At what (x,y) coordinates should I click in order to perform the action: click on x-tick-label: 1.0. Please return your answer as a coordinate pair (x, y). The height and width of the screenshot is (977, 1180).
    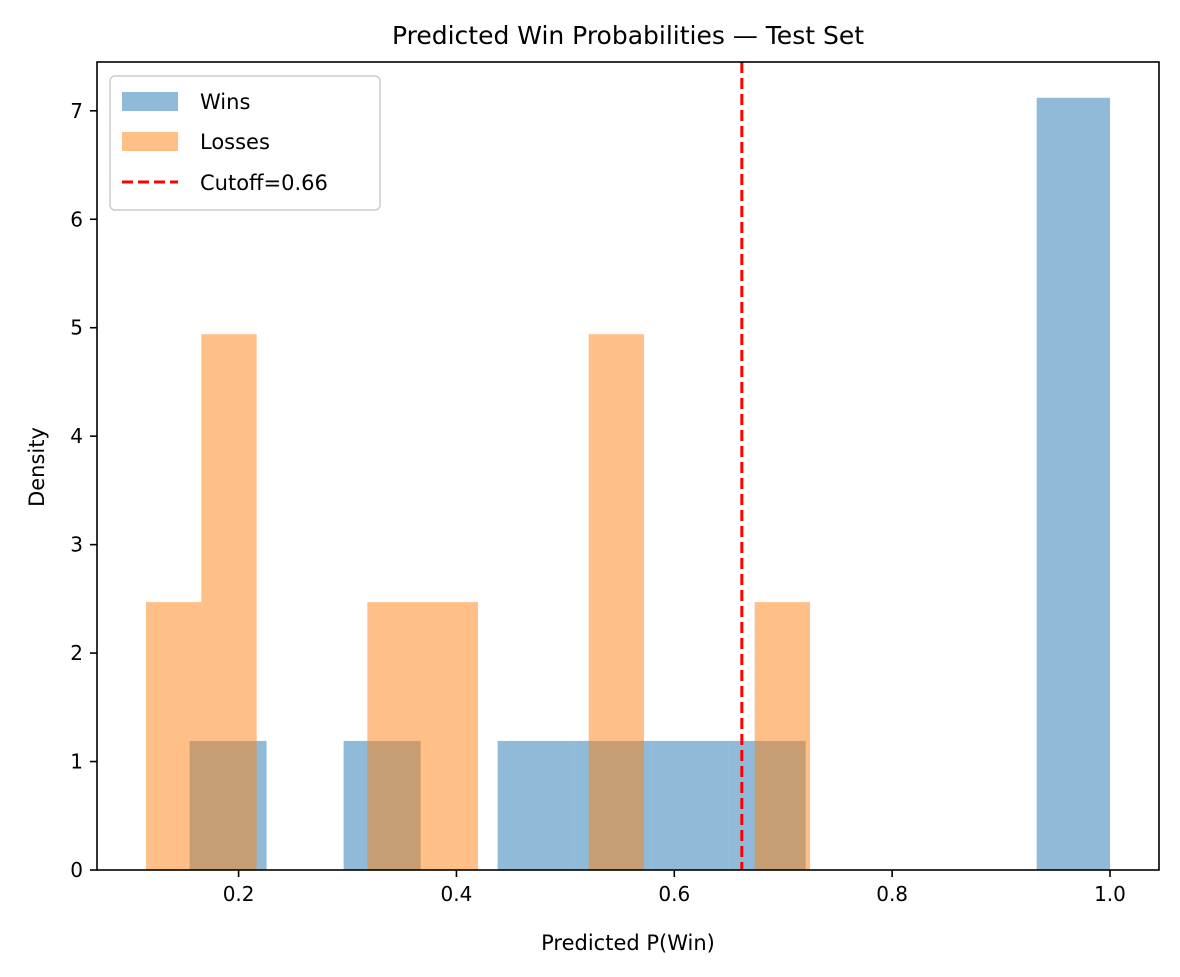
    Looking at the image, I should click on (1110, 894).